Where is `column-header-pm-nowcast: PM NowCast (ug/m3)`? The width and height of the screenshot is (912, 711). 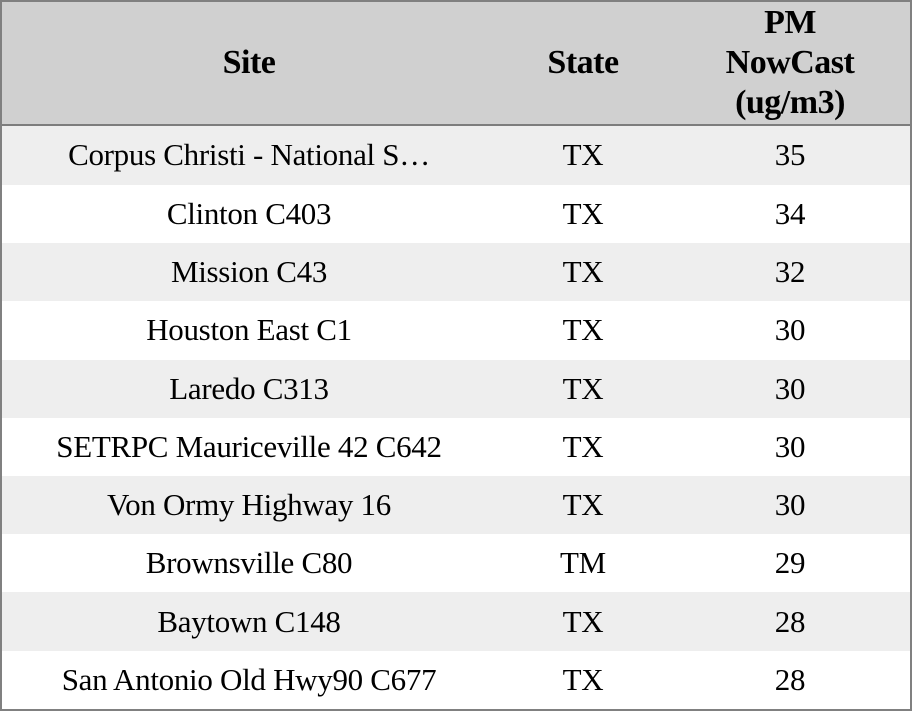 column-header-pm-nowcast: PM NowCast (ug/m3) is located at coordinates (790, 64).